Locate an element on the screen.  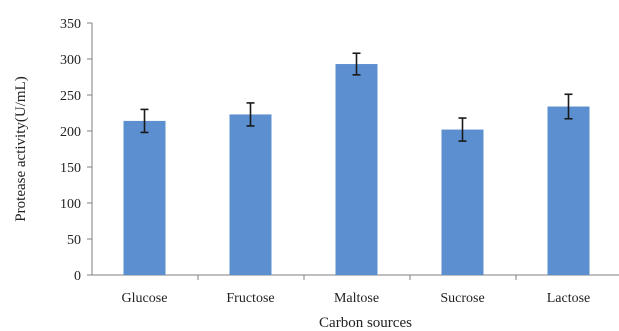
bar-fructose is located at coordinates (250, 194).